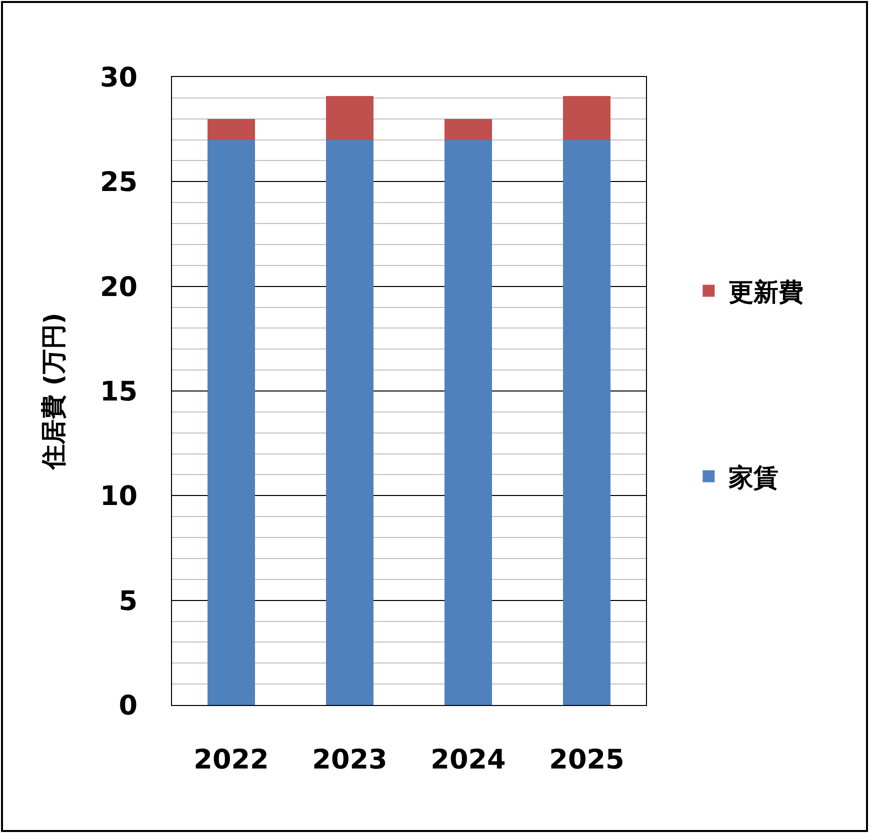 The height and width of the screenshot is (833, 869). Describe the element at coordinates (119, 392) in the screenshot. I see `y-tick-label: 15` at that location.